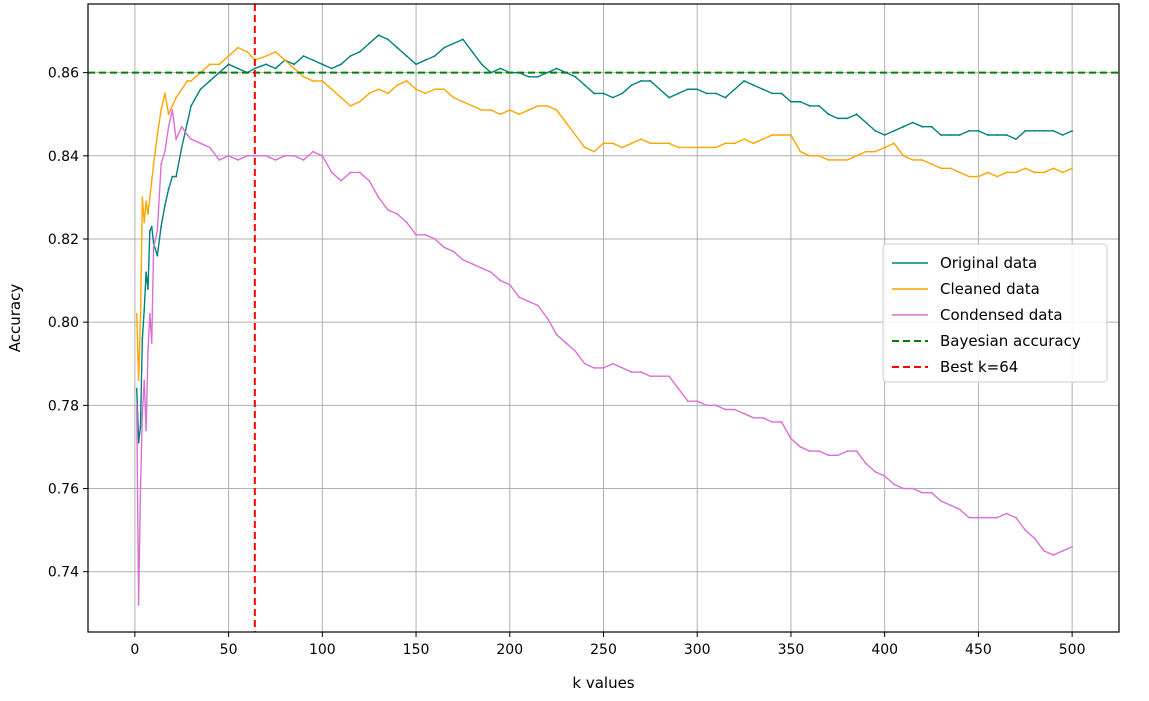  What do you see at coordinates (603, 683) in the screenshot?
I see `x-axis-label: k values` at bounding box center [603, 683].